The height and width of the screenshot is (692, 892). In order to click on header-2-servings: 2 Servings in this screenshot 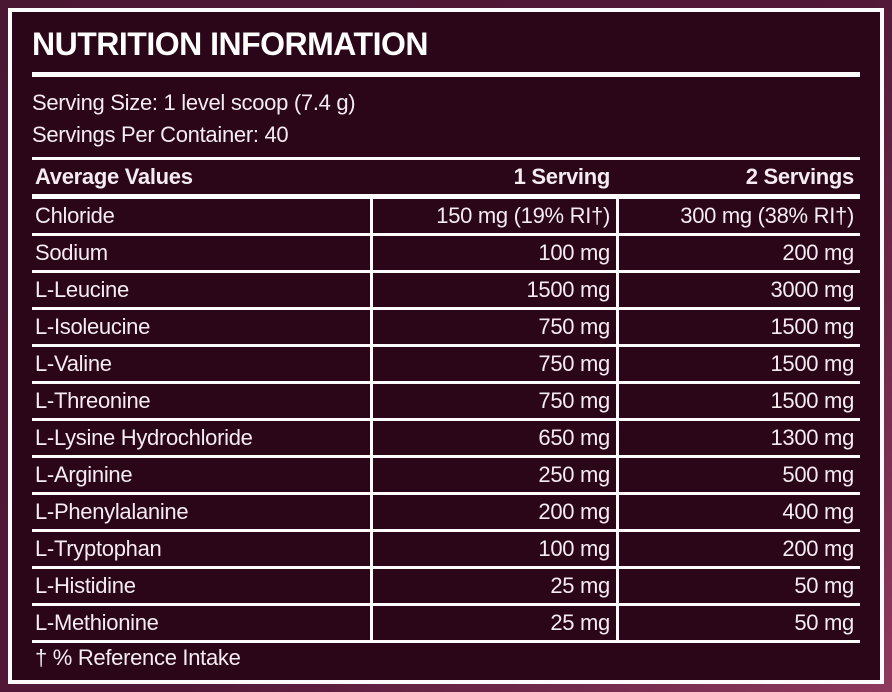, I will do `click(800, 176)`.